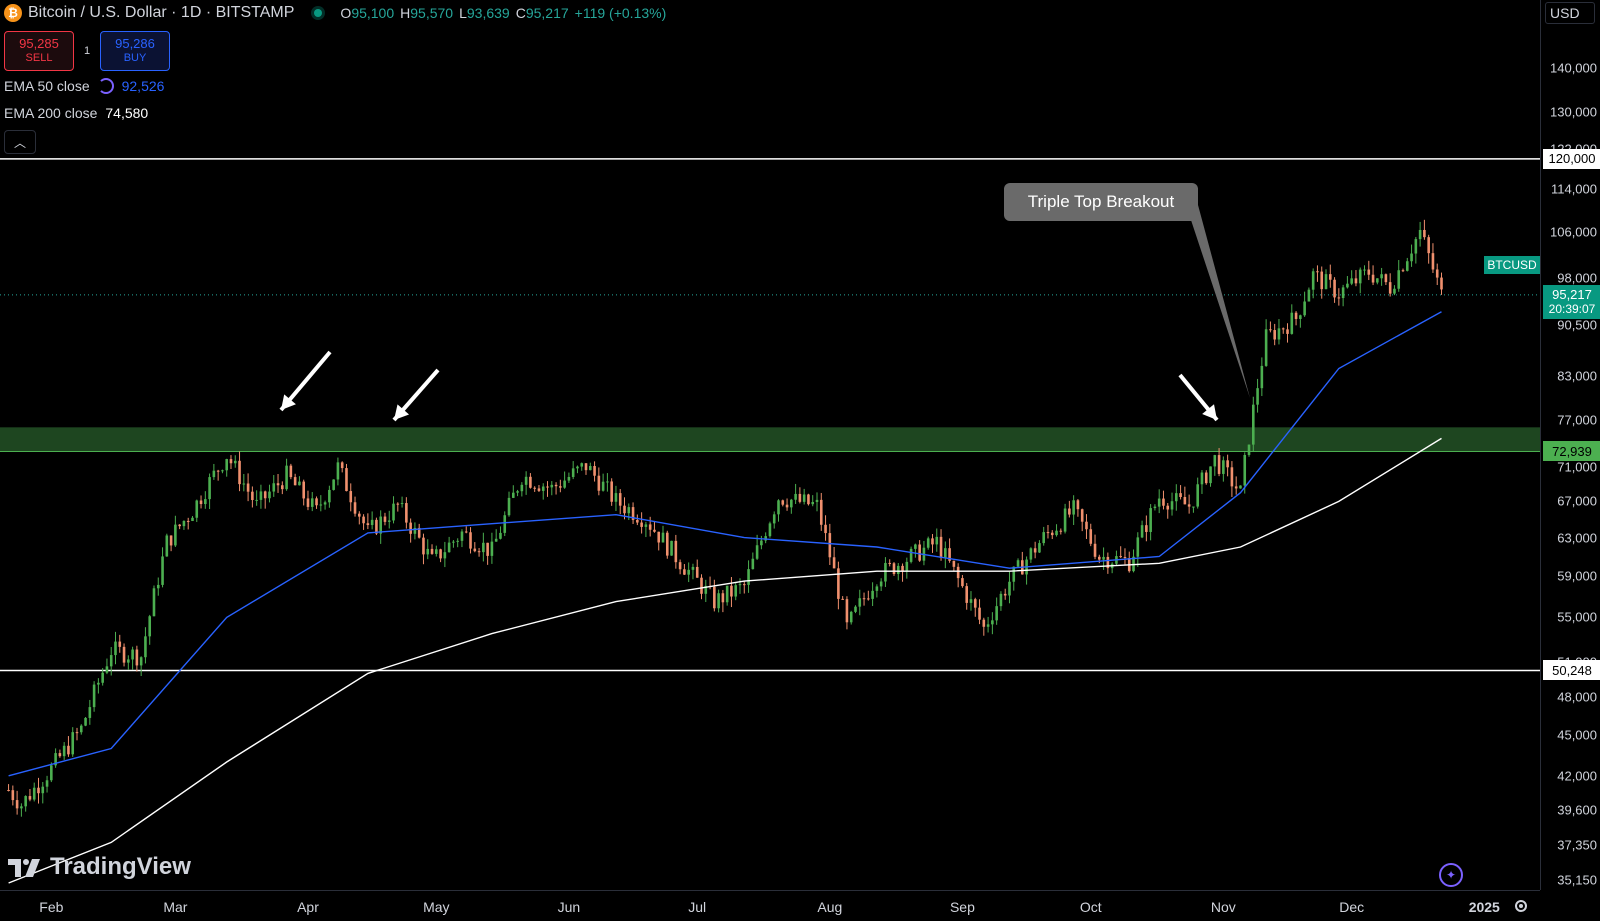  Describe the element at coordinates (346, 13) in the screenshot. I see `open-key: O` at that location.